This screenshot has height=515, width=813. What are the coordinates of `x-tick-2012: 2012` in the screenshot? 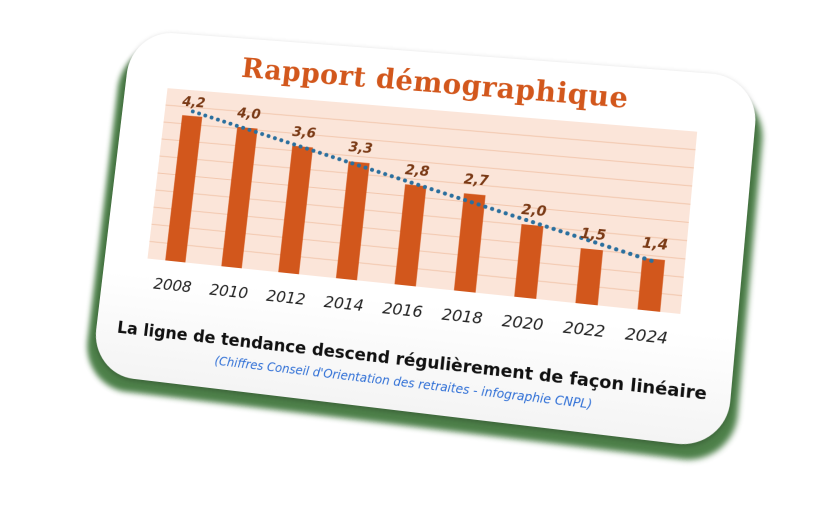 It's located at (285, 297).